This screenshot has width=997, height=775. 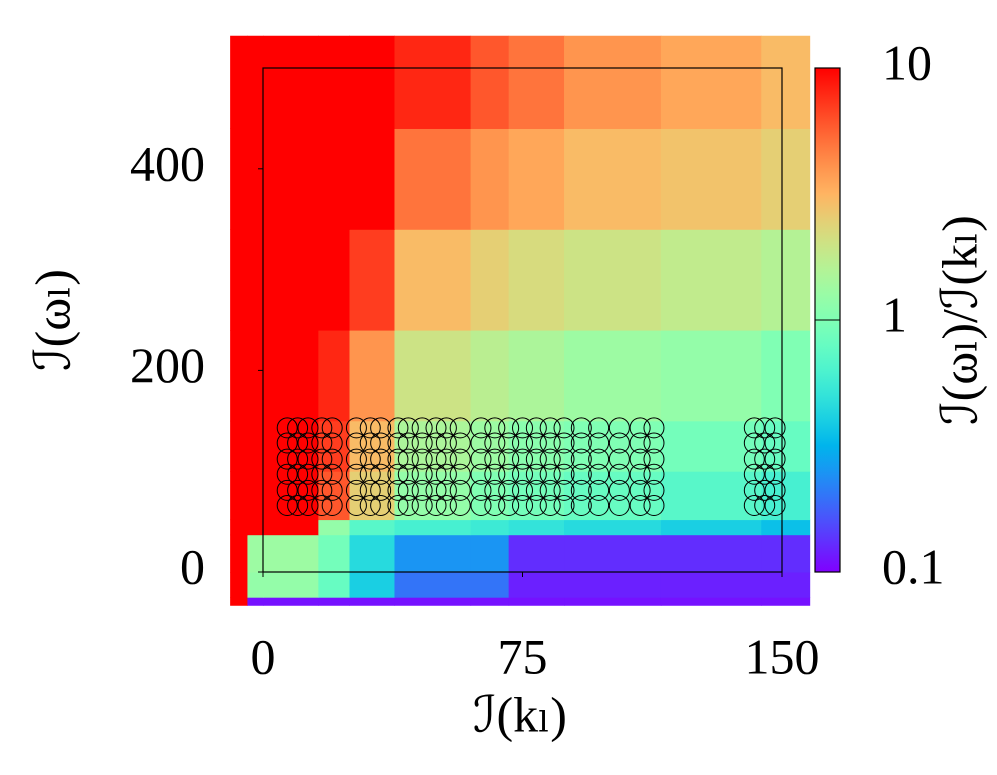 I want to click on y-tick-label: 200, so click(x=167, y=365).